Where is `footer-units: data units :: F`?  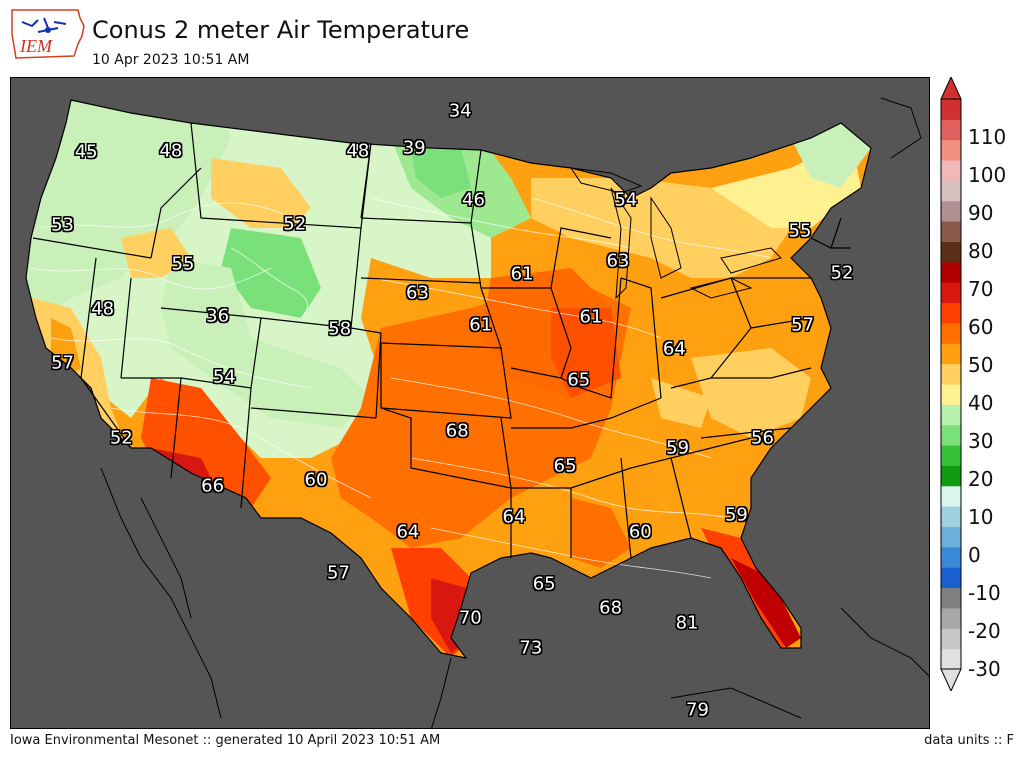
footer-units: data units :: F is located at coordinates (969, 740).